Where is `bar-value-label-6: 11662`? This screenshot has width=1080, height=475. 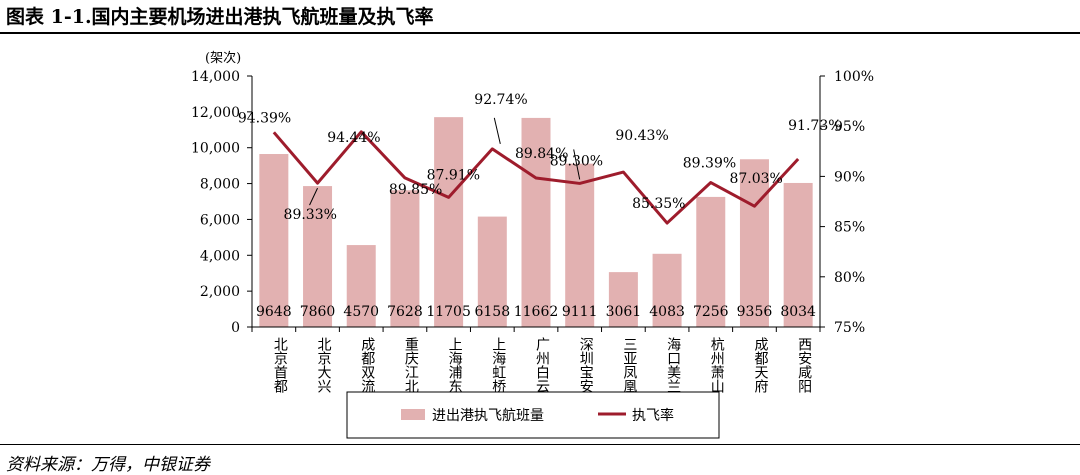 bar-value-label-6: 11662 is located at coordinates (536, 312).